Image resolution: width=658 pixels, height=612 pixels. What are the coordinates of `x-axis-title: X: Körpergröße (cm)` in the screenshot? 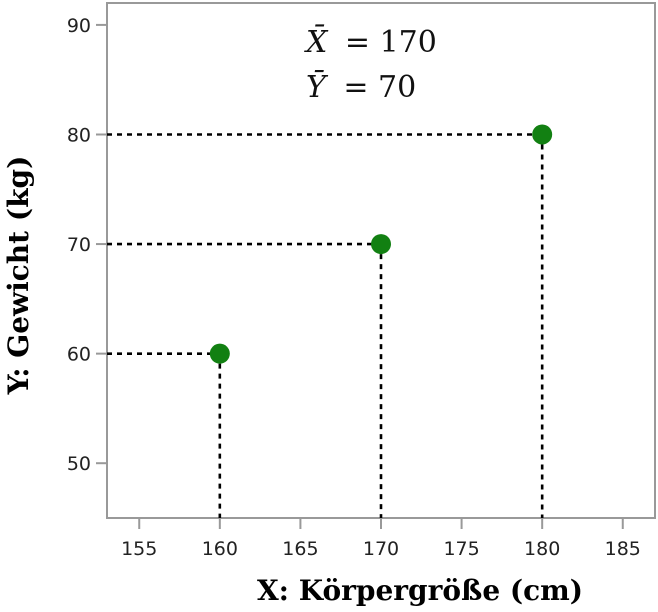 It's located at (420, 590).